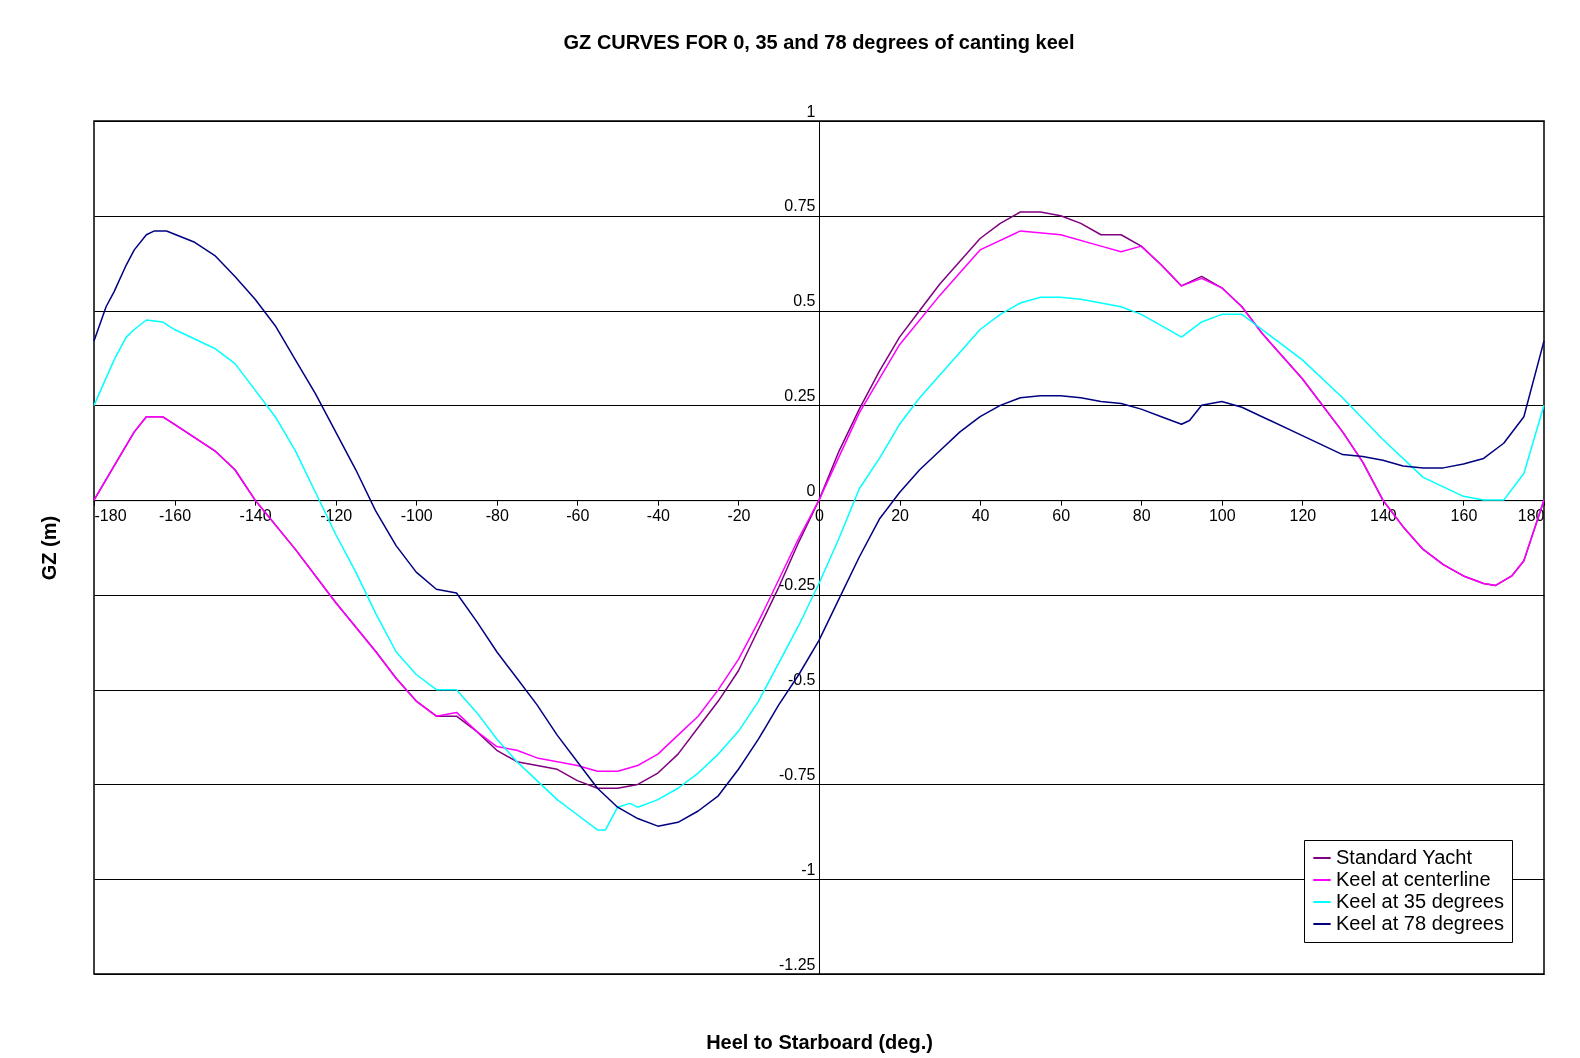 The width and height of the screenshot is (1580, 1058). Describe the element at coordinates (1141, 515) in the screenshot. I see `x-tick-label: 80` at that location.